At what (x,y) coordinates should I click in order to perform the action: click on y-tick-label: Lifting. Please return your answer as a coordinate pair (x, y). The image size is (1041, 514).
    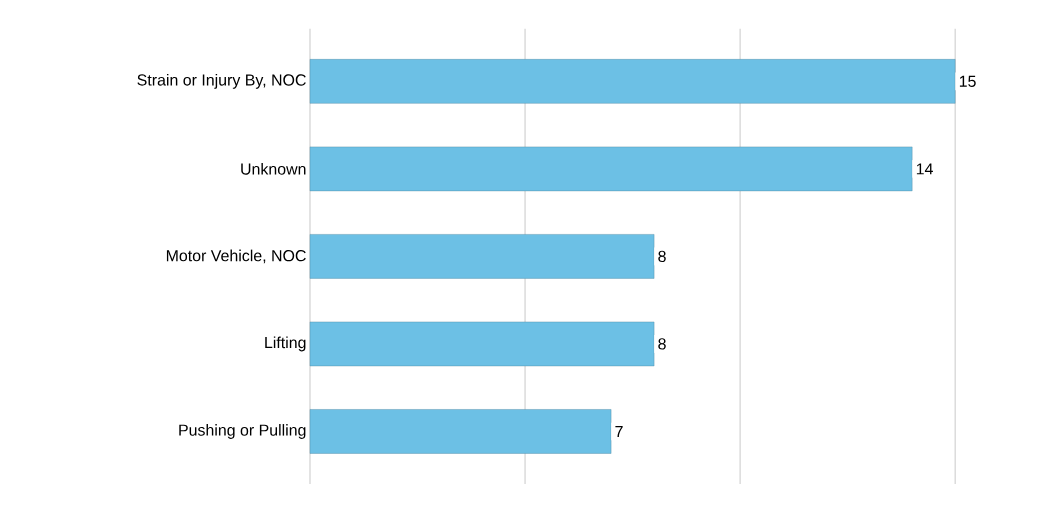
    Looking at the image, I should click on (285, 344).